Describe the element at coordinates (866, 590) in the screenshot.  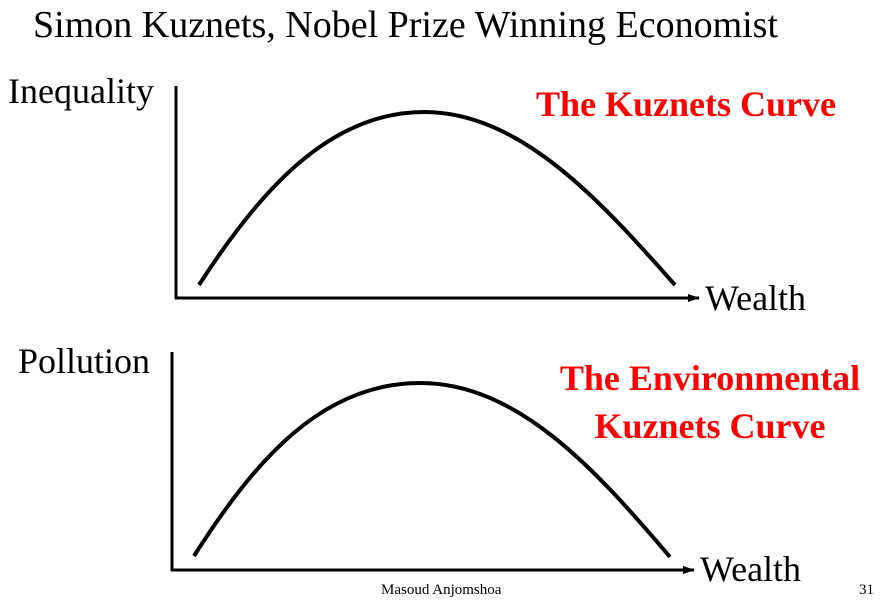
I see `slide-number: 31` at that location.